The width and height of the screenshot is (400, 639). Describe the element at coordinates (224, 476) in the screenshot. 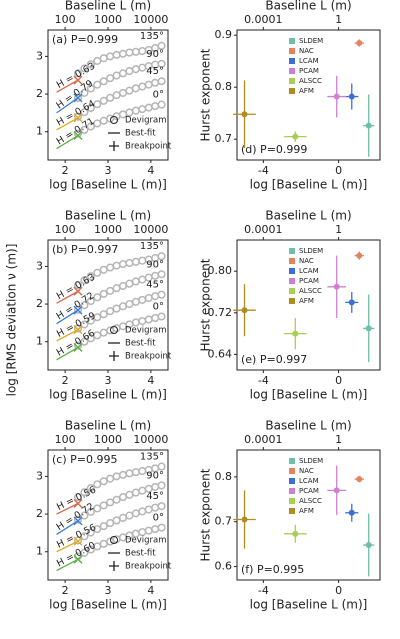

I see `y-tick-label: 0.8` at that location.